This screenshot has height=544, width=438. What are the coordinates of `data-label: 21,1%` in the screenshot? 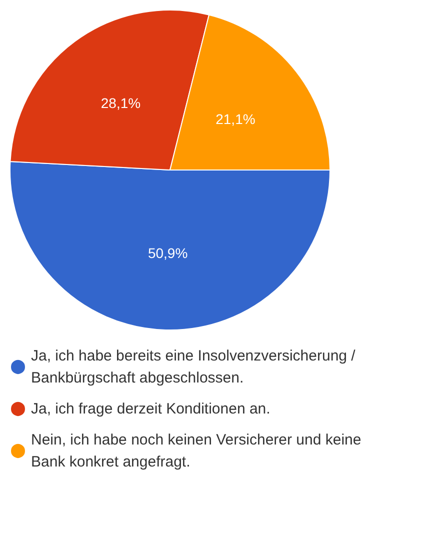 It's located at (236, 118).